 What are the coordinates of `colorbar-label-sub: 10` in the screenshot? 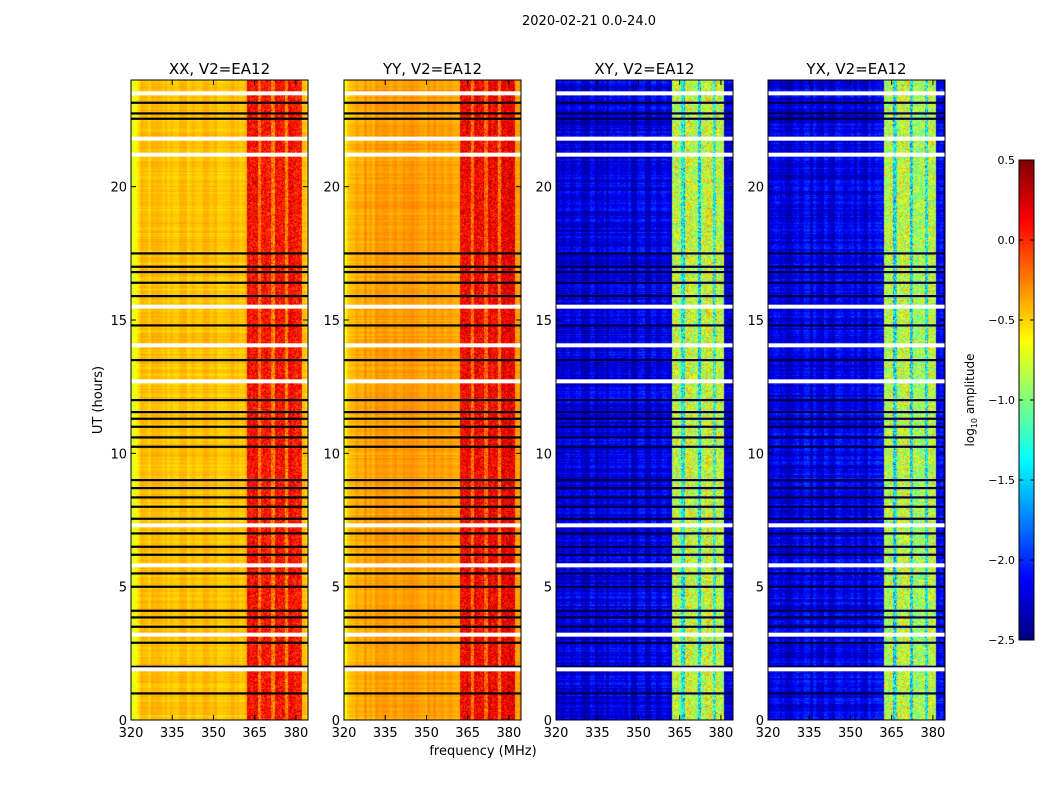 It's located at (974, 423).